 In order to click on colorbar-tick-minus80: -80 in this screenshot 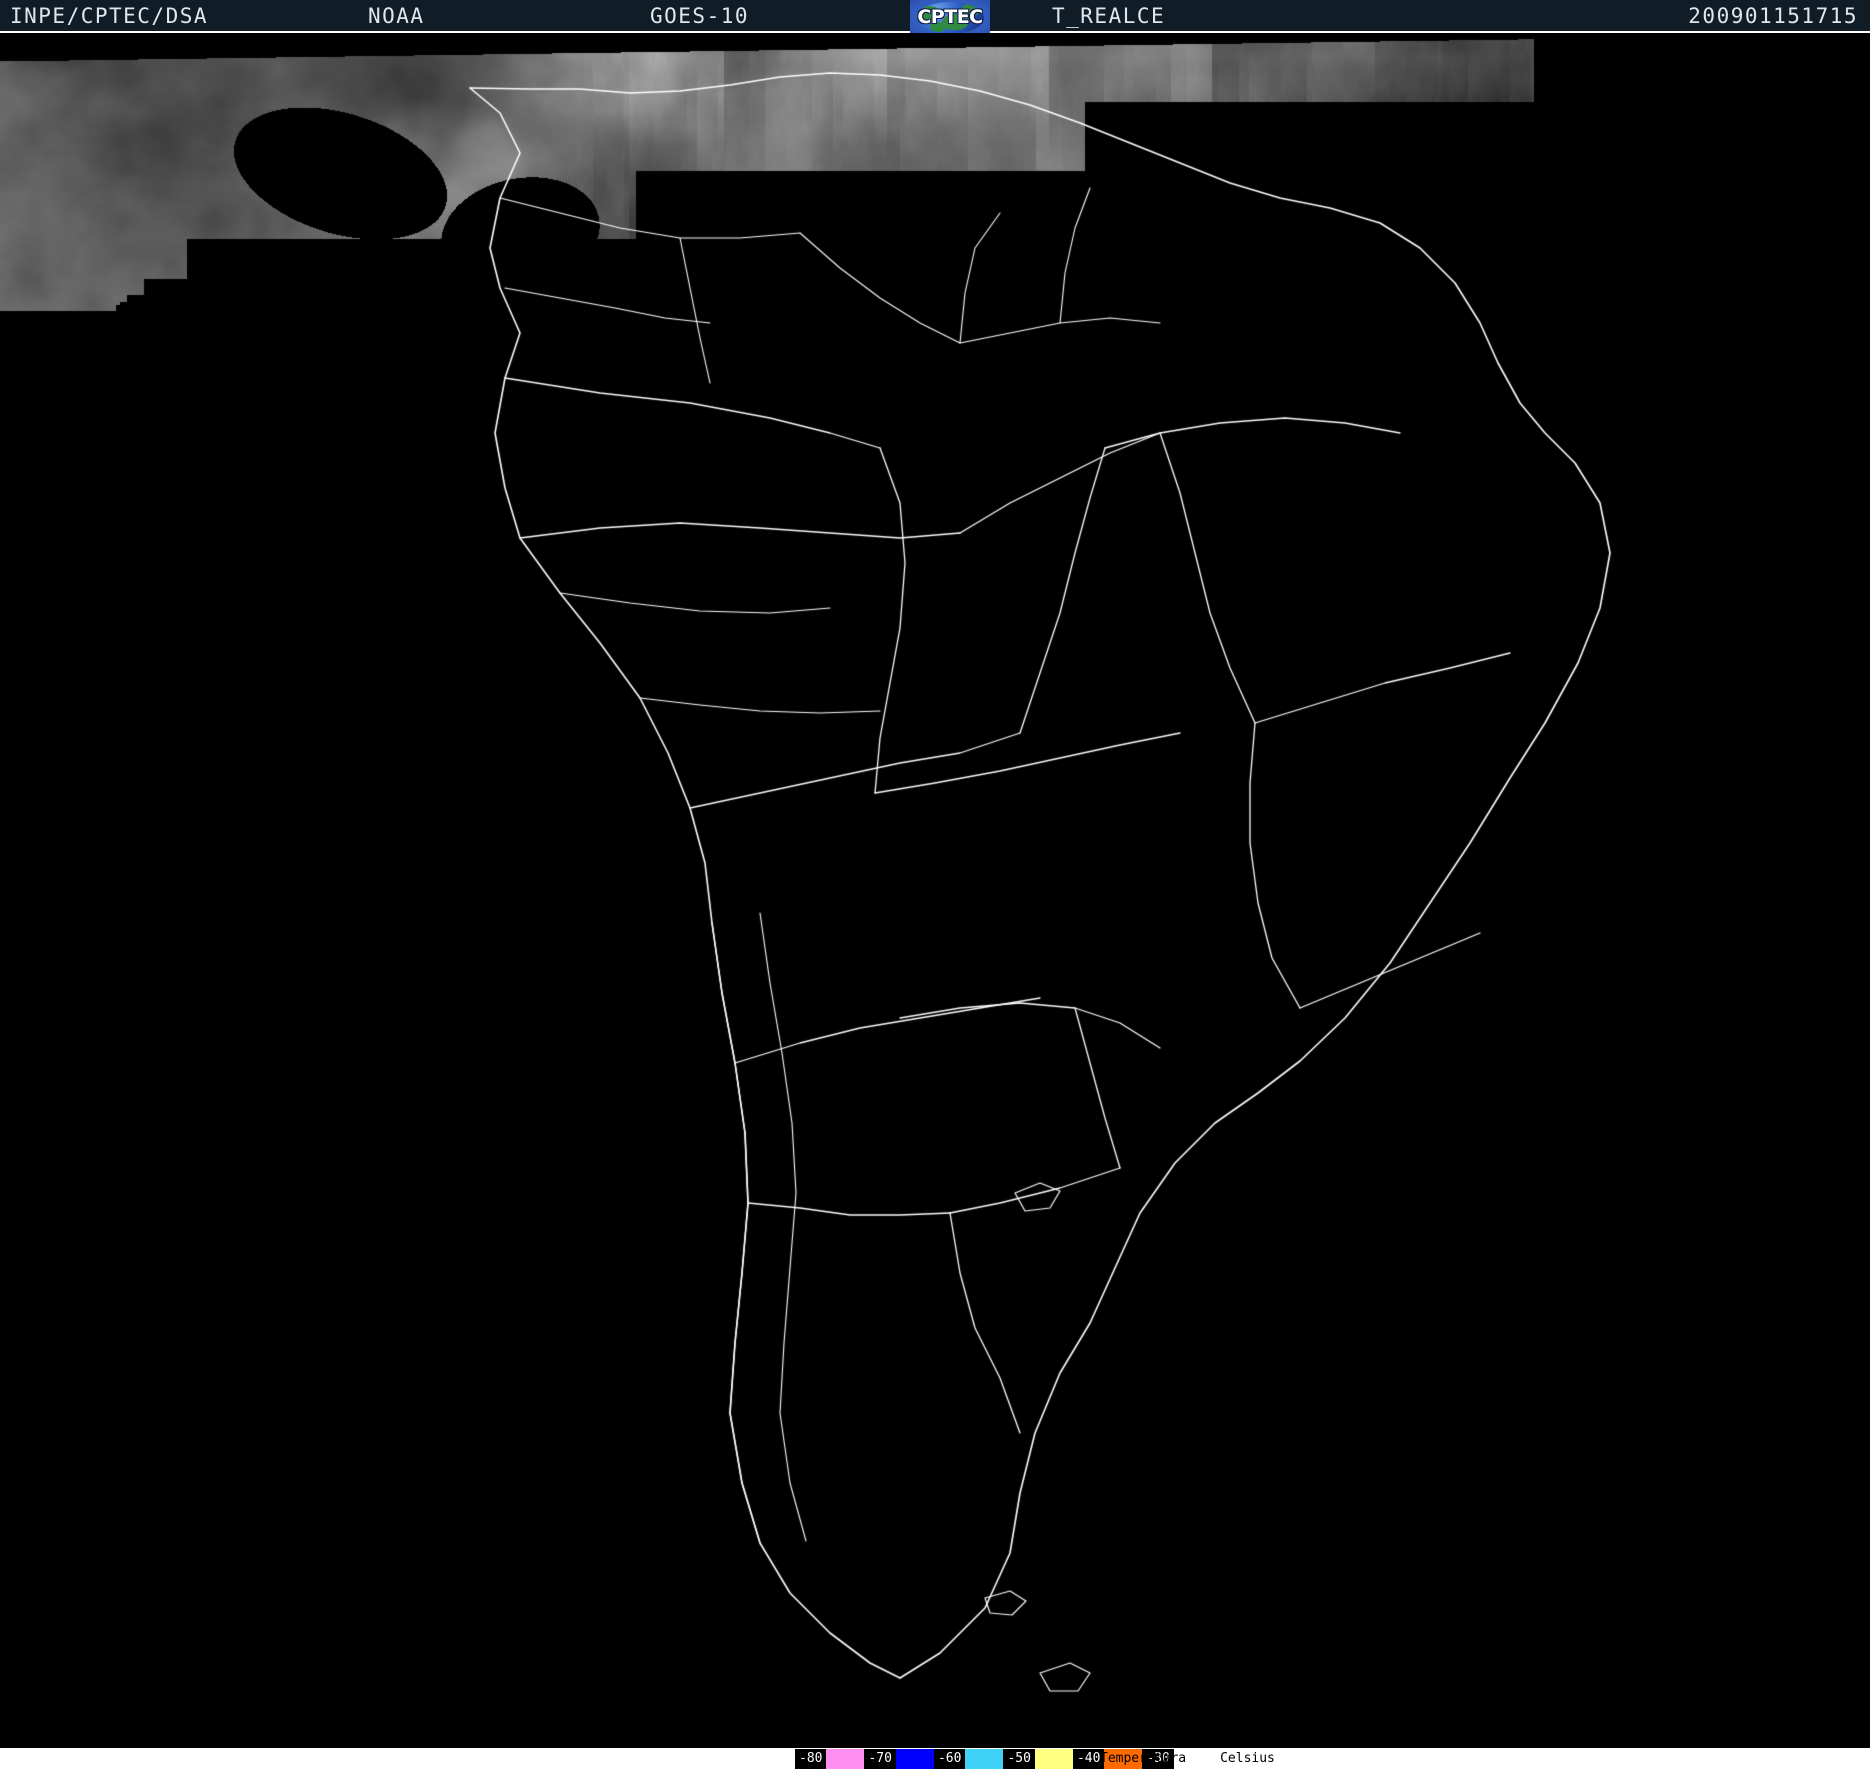, I will do `click(811, 1759)`.